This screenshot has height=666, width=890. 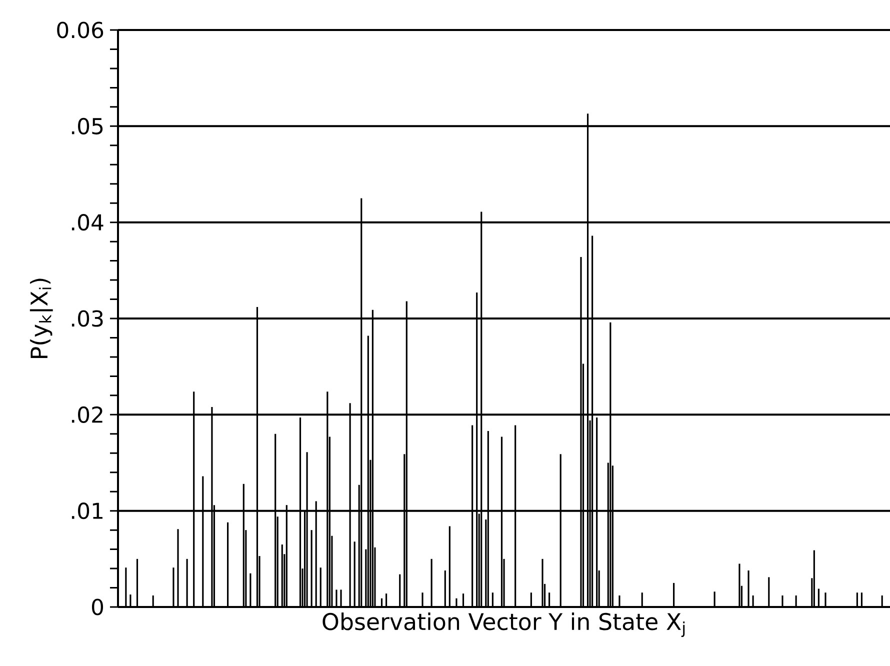 What do you see at coordinates (98, 607) in the screenshot?
I see `y-tick-label: 0` at bounding box center [98, 607].